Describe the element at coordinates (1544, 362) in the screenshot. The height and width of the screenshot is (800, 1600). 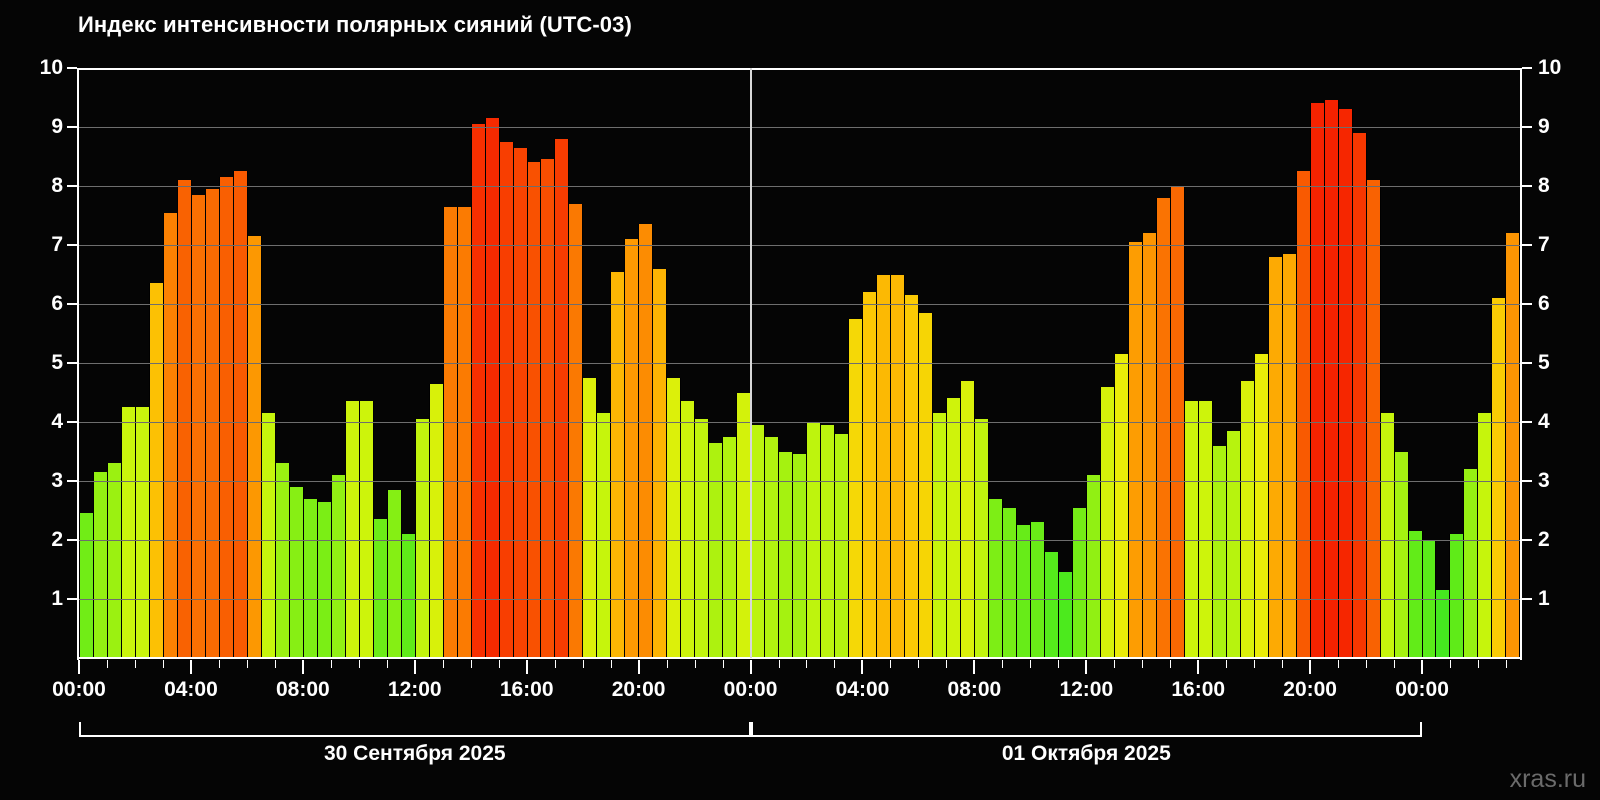
I see `y-tick-label-right: 5` at that location.